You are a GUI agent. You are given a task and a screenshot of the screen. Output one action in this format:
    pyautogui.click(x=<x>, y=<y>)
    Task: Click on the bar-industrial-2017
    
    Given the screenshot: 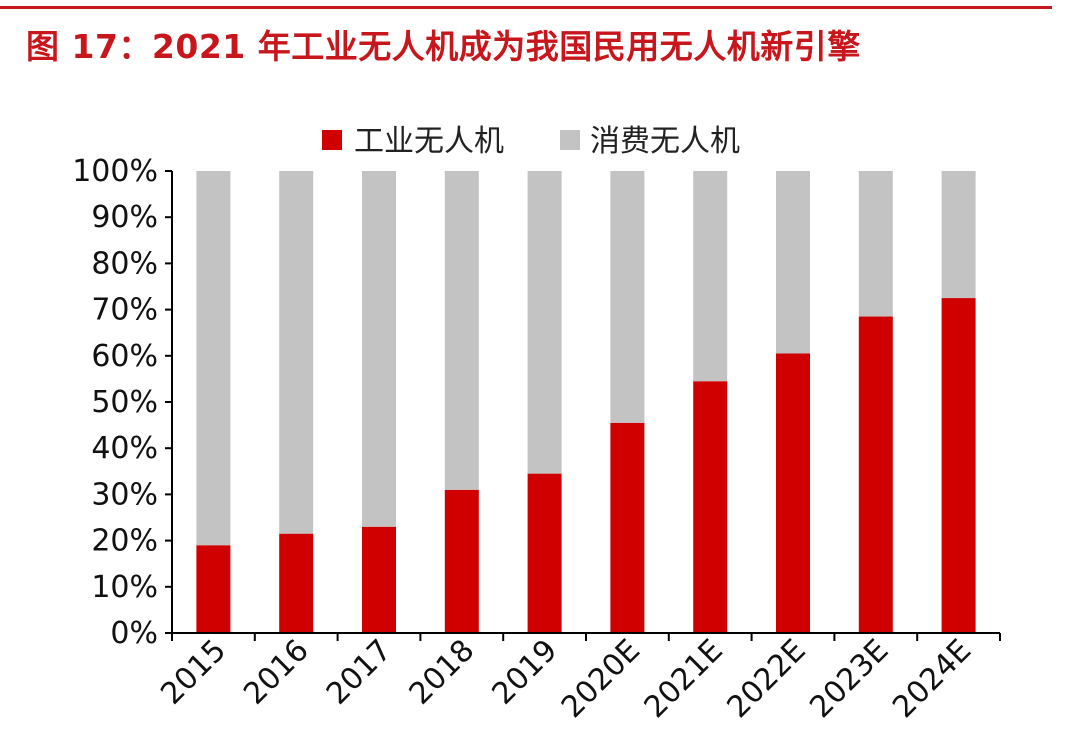 What is the action you would take?
    pyautogui.click(x=379, y=579)
    